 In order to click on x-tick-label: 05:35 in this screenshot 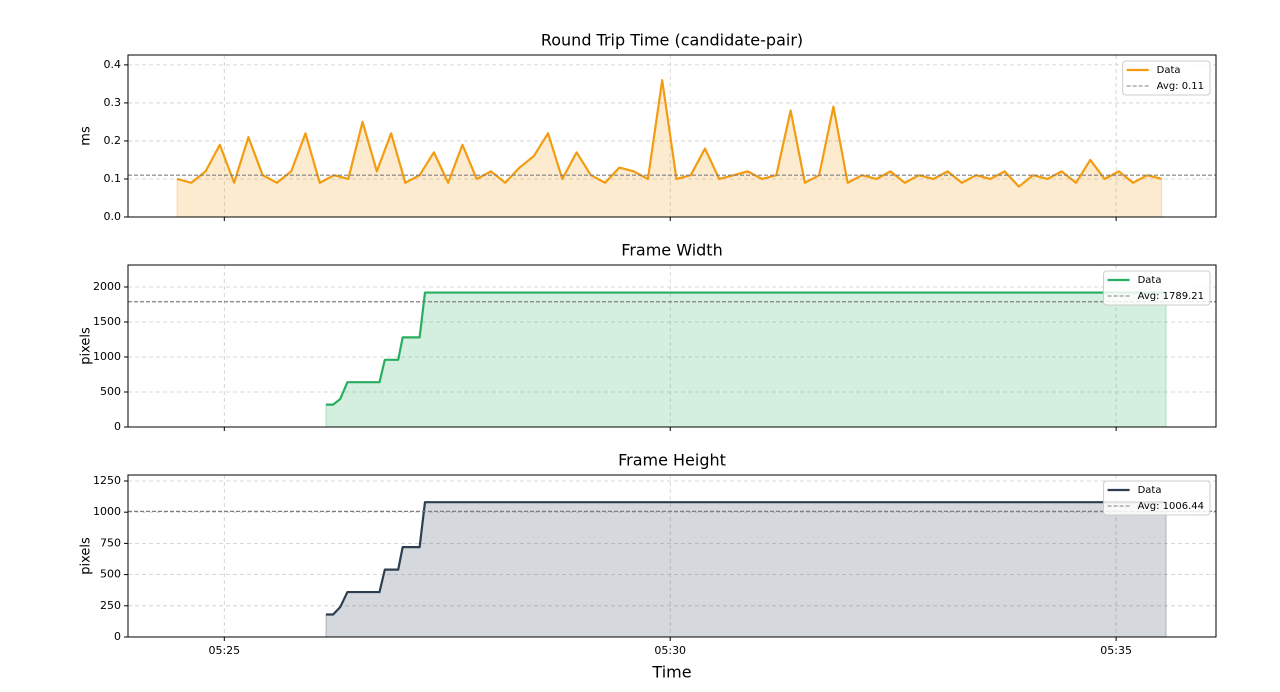, I will do `click(1116, 650)`.